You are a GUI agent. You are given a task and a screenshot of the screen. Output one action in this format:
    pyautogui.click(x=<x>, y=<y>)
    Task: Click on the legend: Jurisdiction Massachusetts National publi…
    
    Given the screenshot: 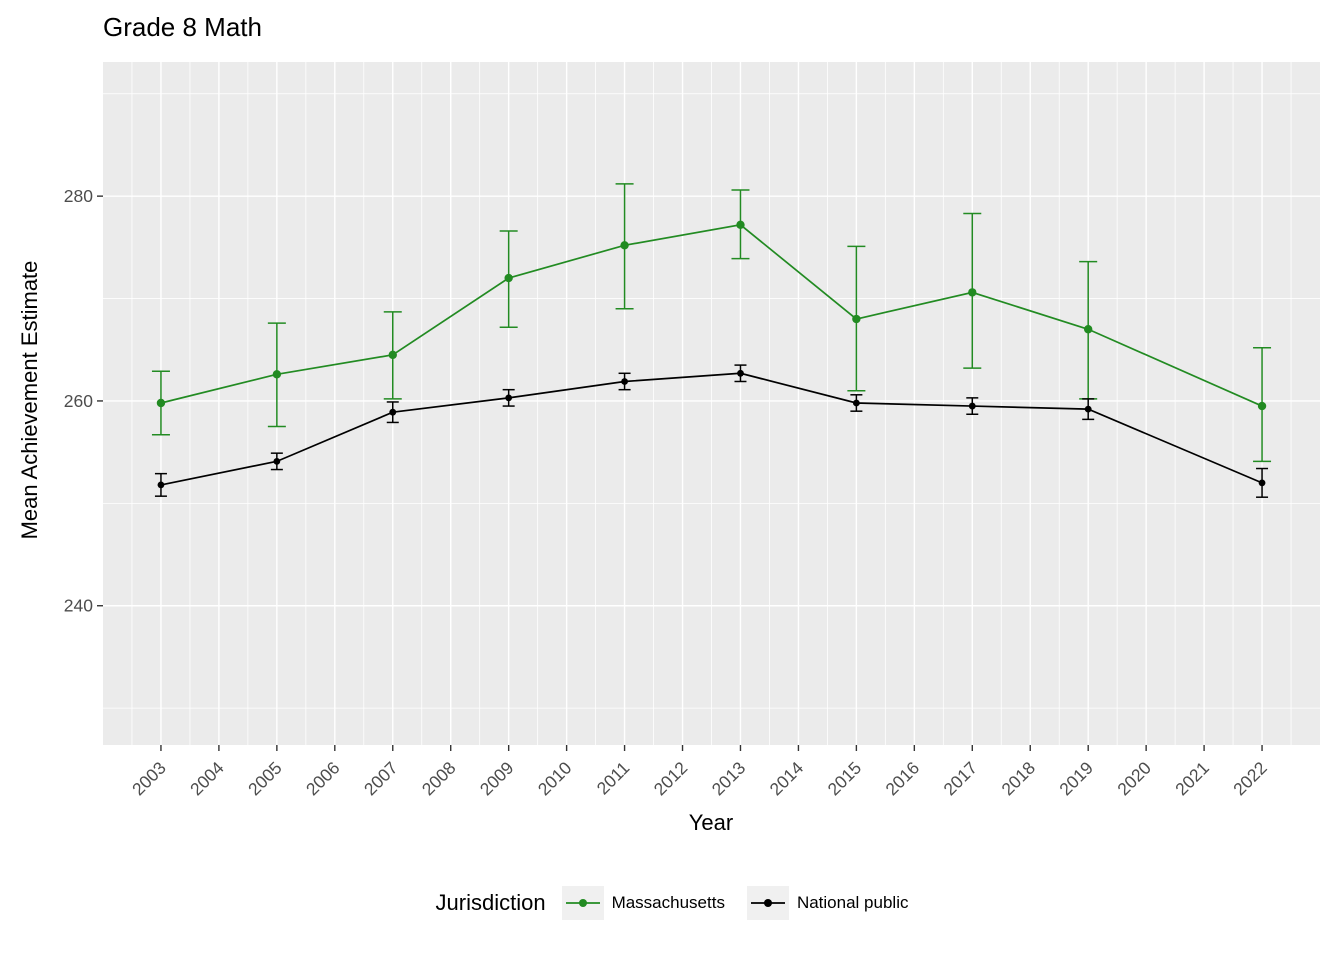 What is the action you would take?
    pyautogui.click(x=672, y=903)
    